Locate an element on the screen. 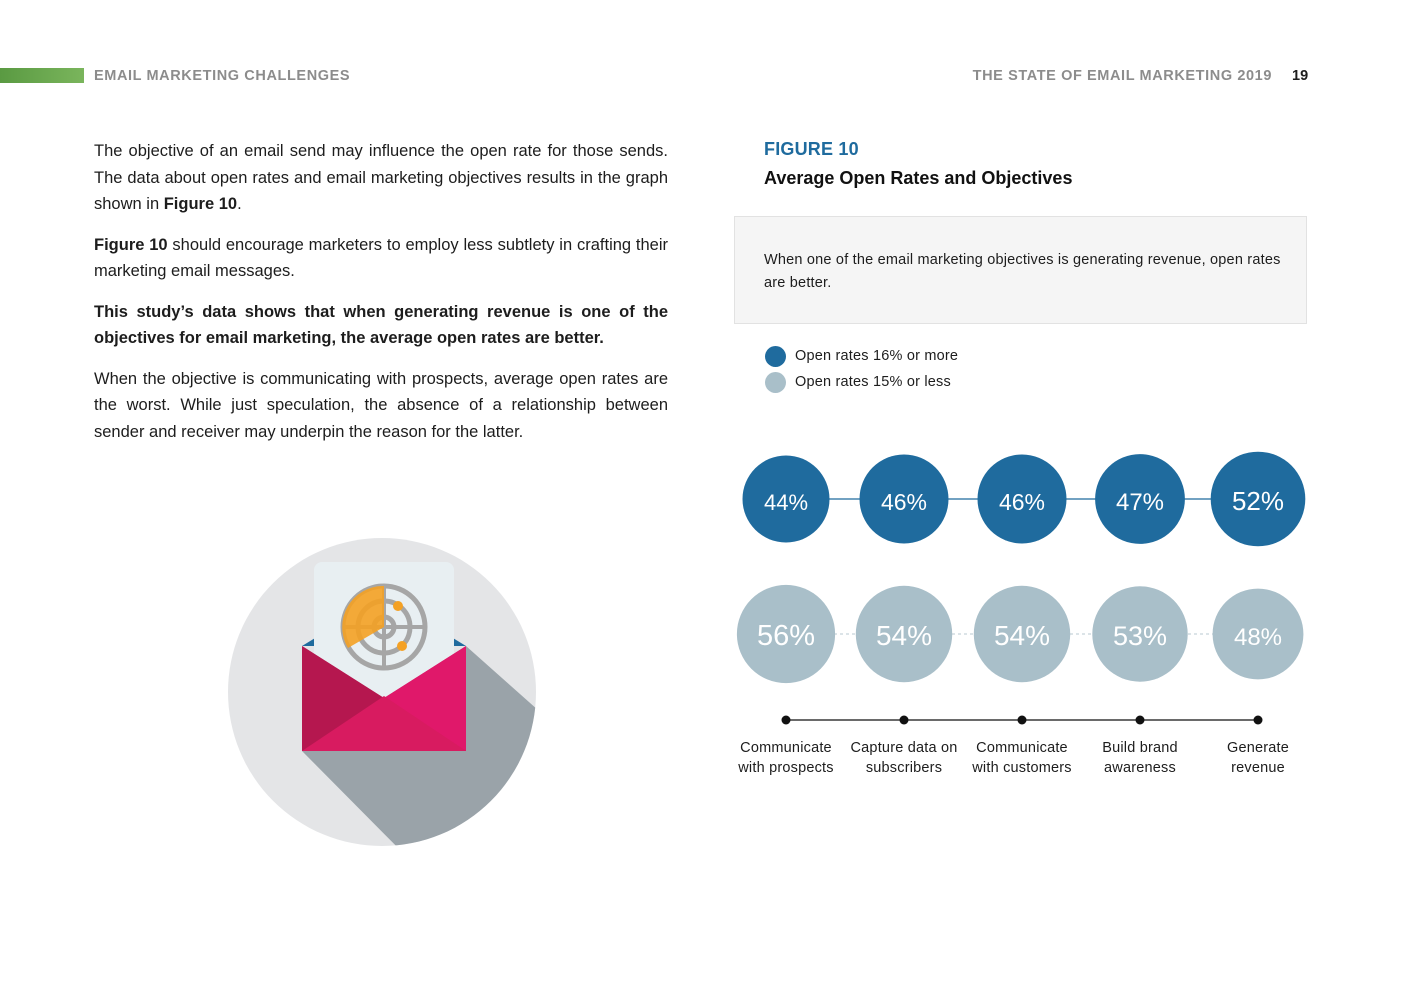 The width and height of the screenshot is (1403, 992). legend-label-high: Open rates 16% or more is located at coordinates (877, 356).